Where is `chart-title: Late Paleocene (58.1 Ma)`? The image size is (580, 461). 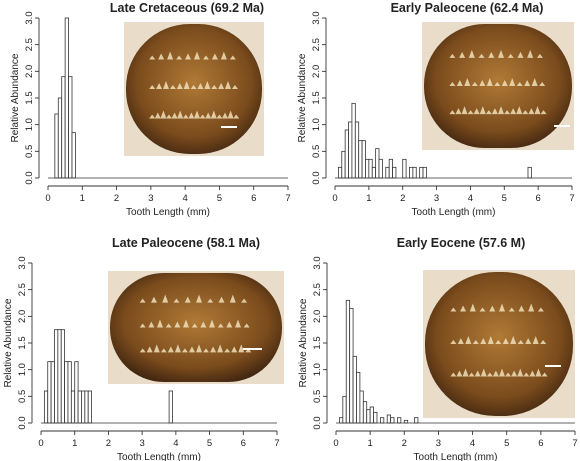 chart-title: Late Paleocene (58.1 Ma) is located at coordinates (186, 243).